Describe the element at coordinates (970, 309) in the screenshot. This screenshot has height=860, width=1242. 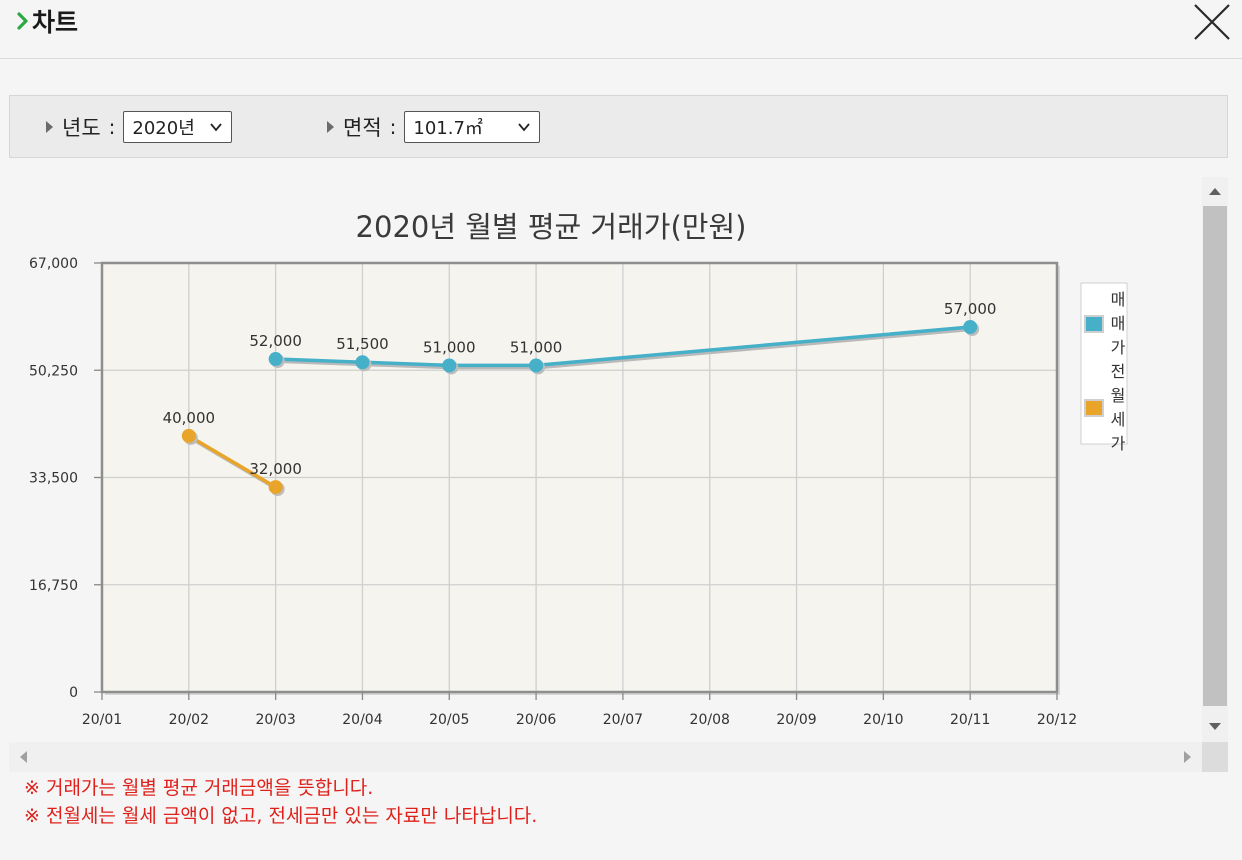
I see `data-label: 57,000` at that location.